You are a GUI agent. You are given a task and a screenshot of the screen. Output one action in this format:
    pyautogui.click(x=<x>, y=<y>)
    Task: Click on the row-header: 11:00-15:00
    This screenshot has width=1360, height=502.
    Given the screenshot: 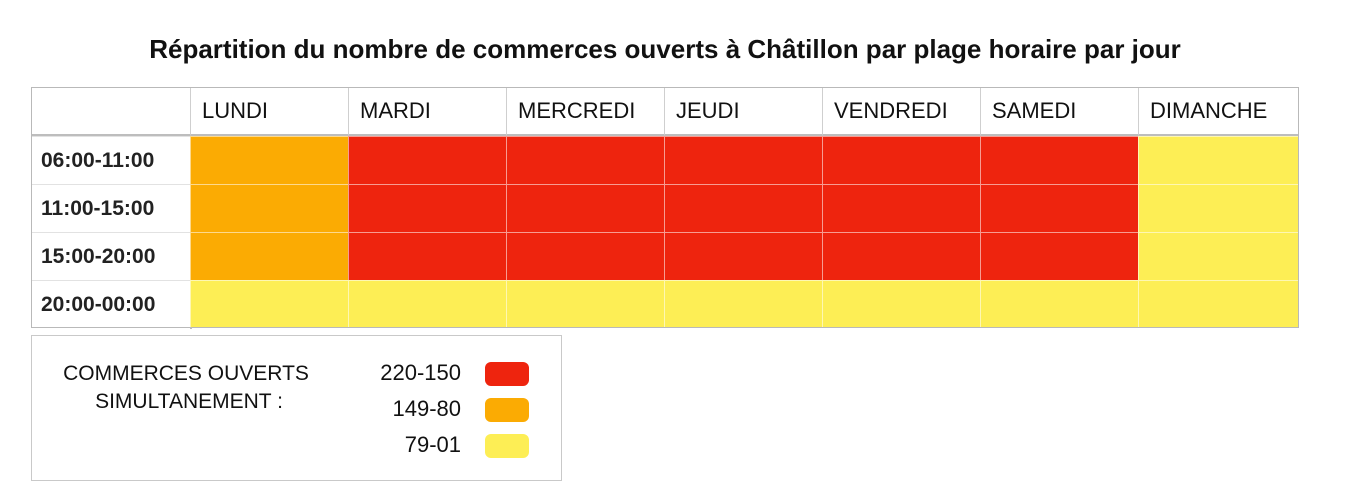 What is the action you would take?
    pyautogui.click(x=111, y=208)
    